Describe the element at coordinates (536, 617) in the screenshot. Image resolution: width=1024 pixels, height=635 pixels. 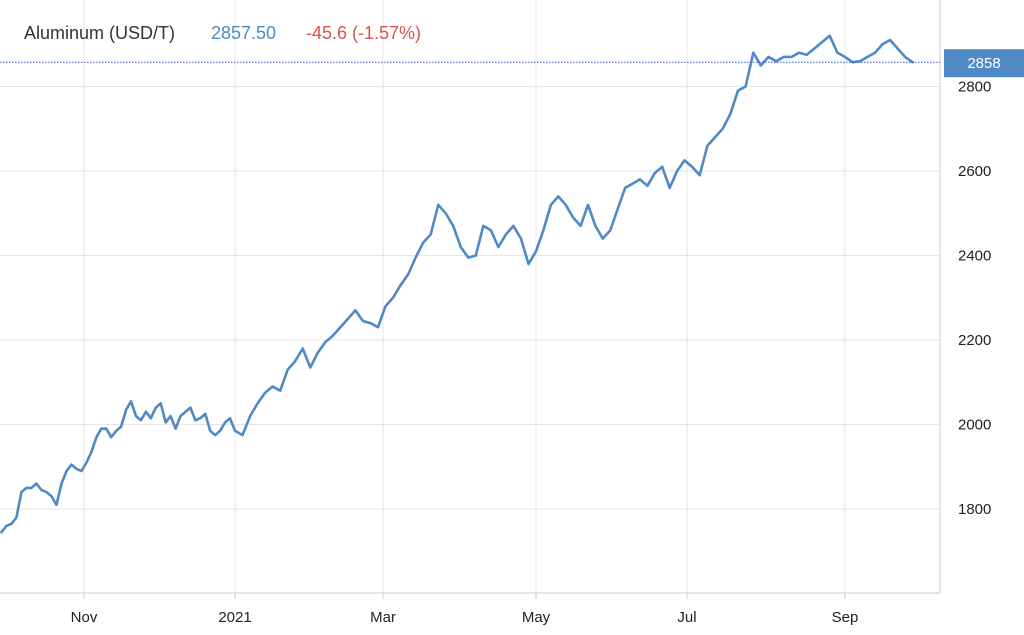
I see `x-tick-label: May` at that location.